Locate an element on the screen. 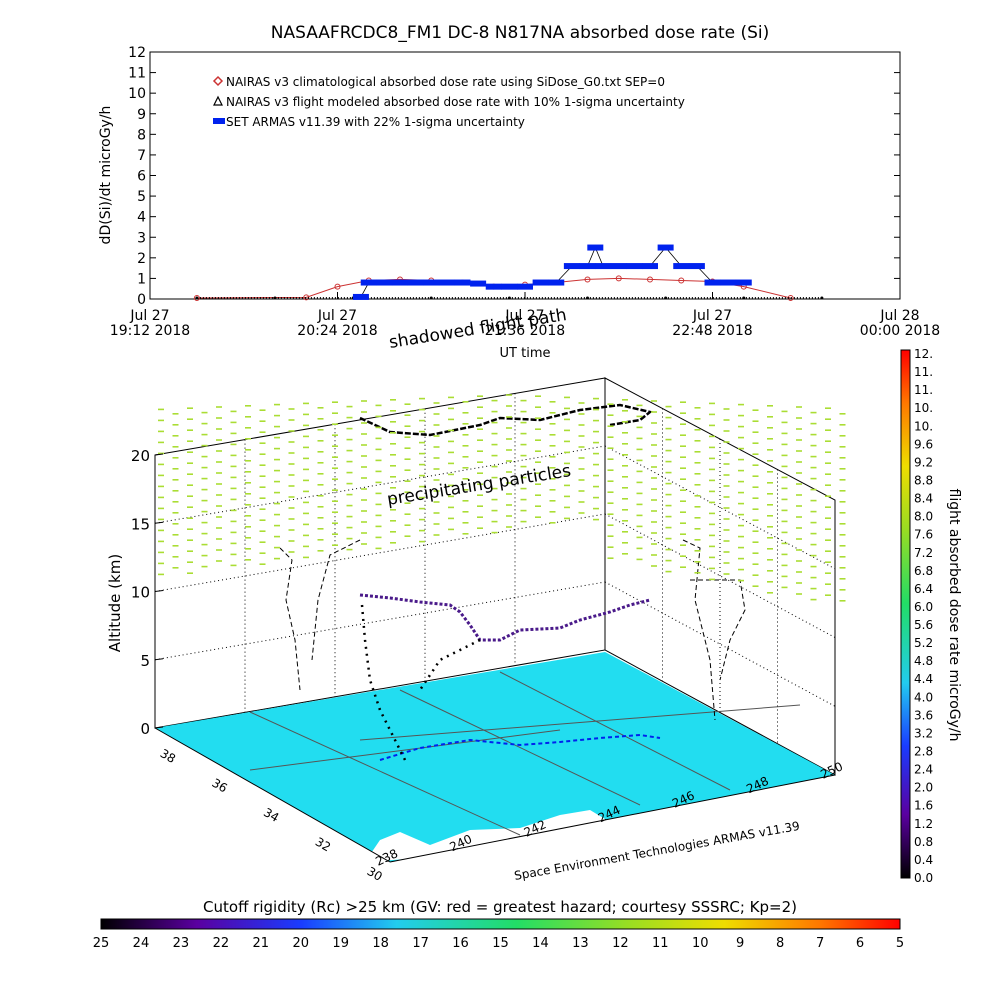 The image size is (1000, 1000). top-y-tick-label: 7 is located at coordinates (141, 156).